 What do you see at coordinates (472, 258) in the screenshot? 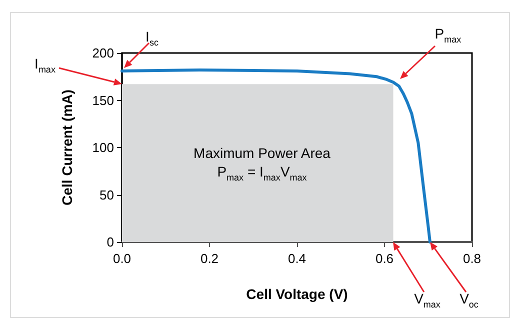
I see `x-tick-label: 0.8` at bounding box center [472, 258].